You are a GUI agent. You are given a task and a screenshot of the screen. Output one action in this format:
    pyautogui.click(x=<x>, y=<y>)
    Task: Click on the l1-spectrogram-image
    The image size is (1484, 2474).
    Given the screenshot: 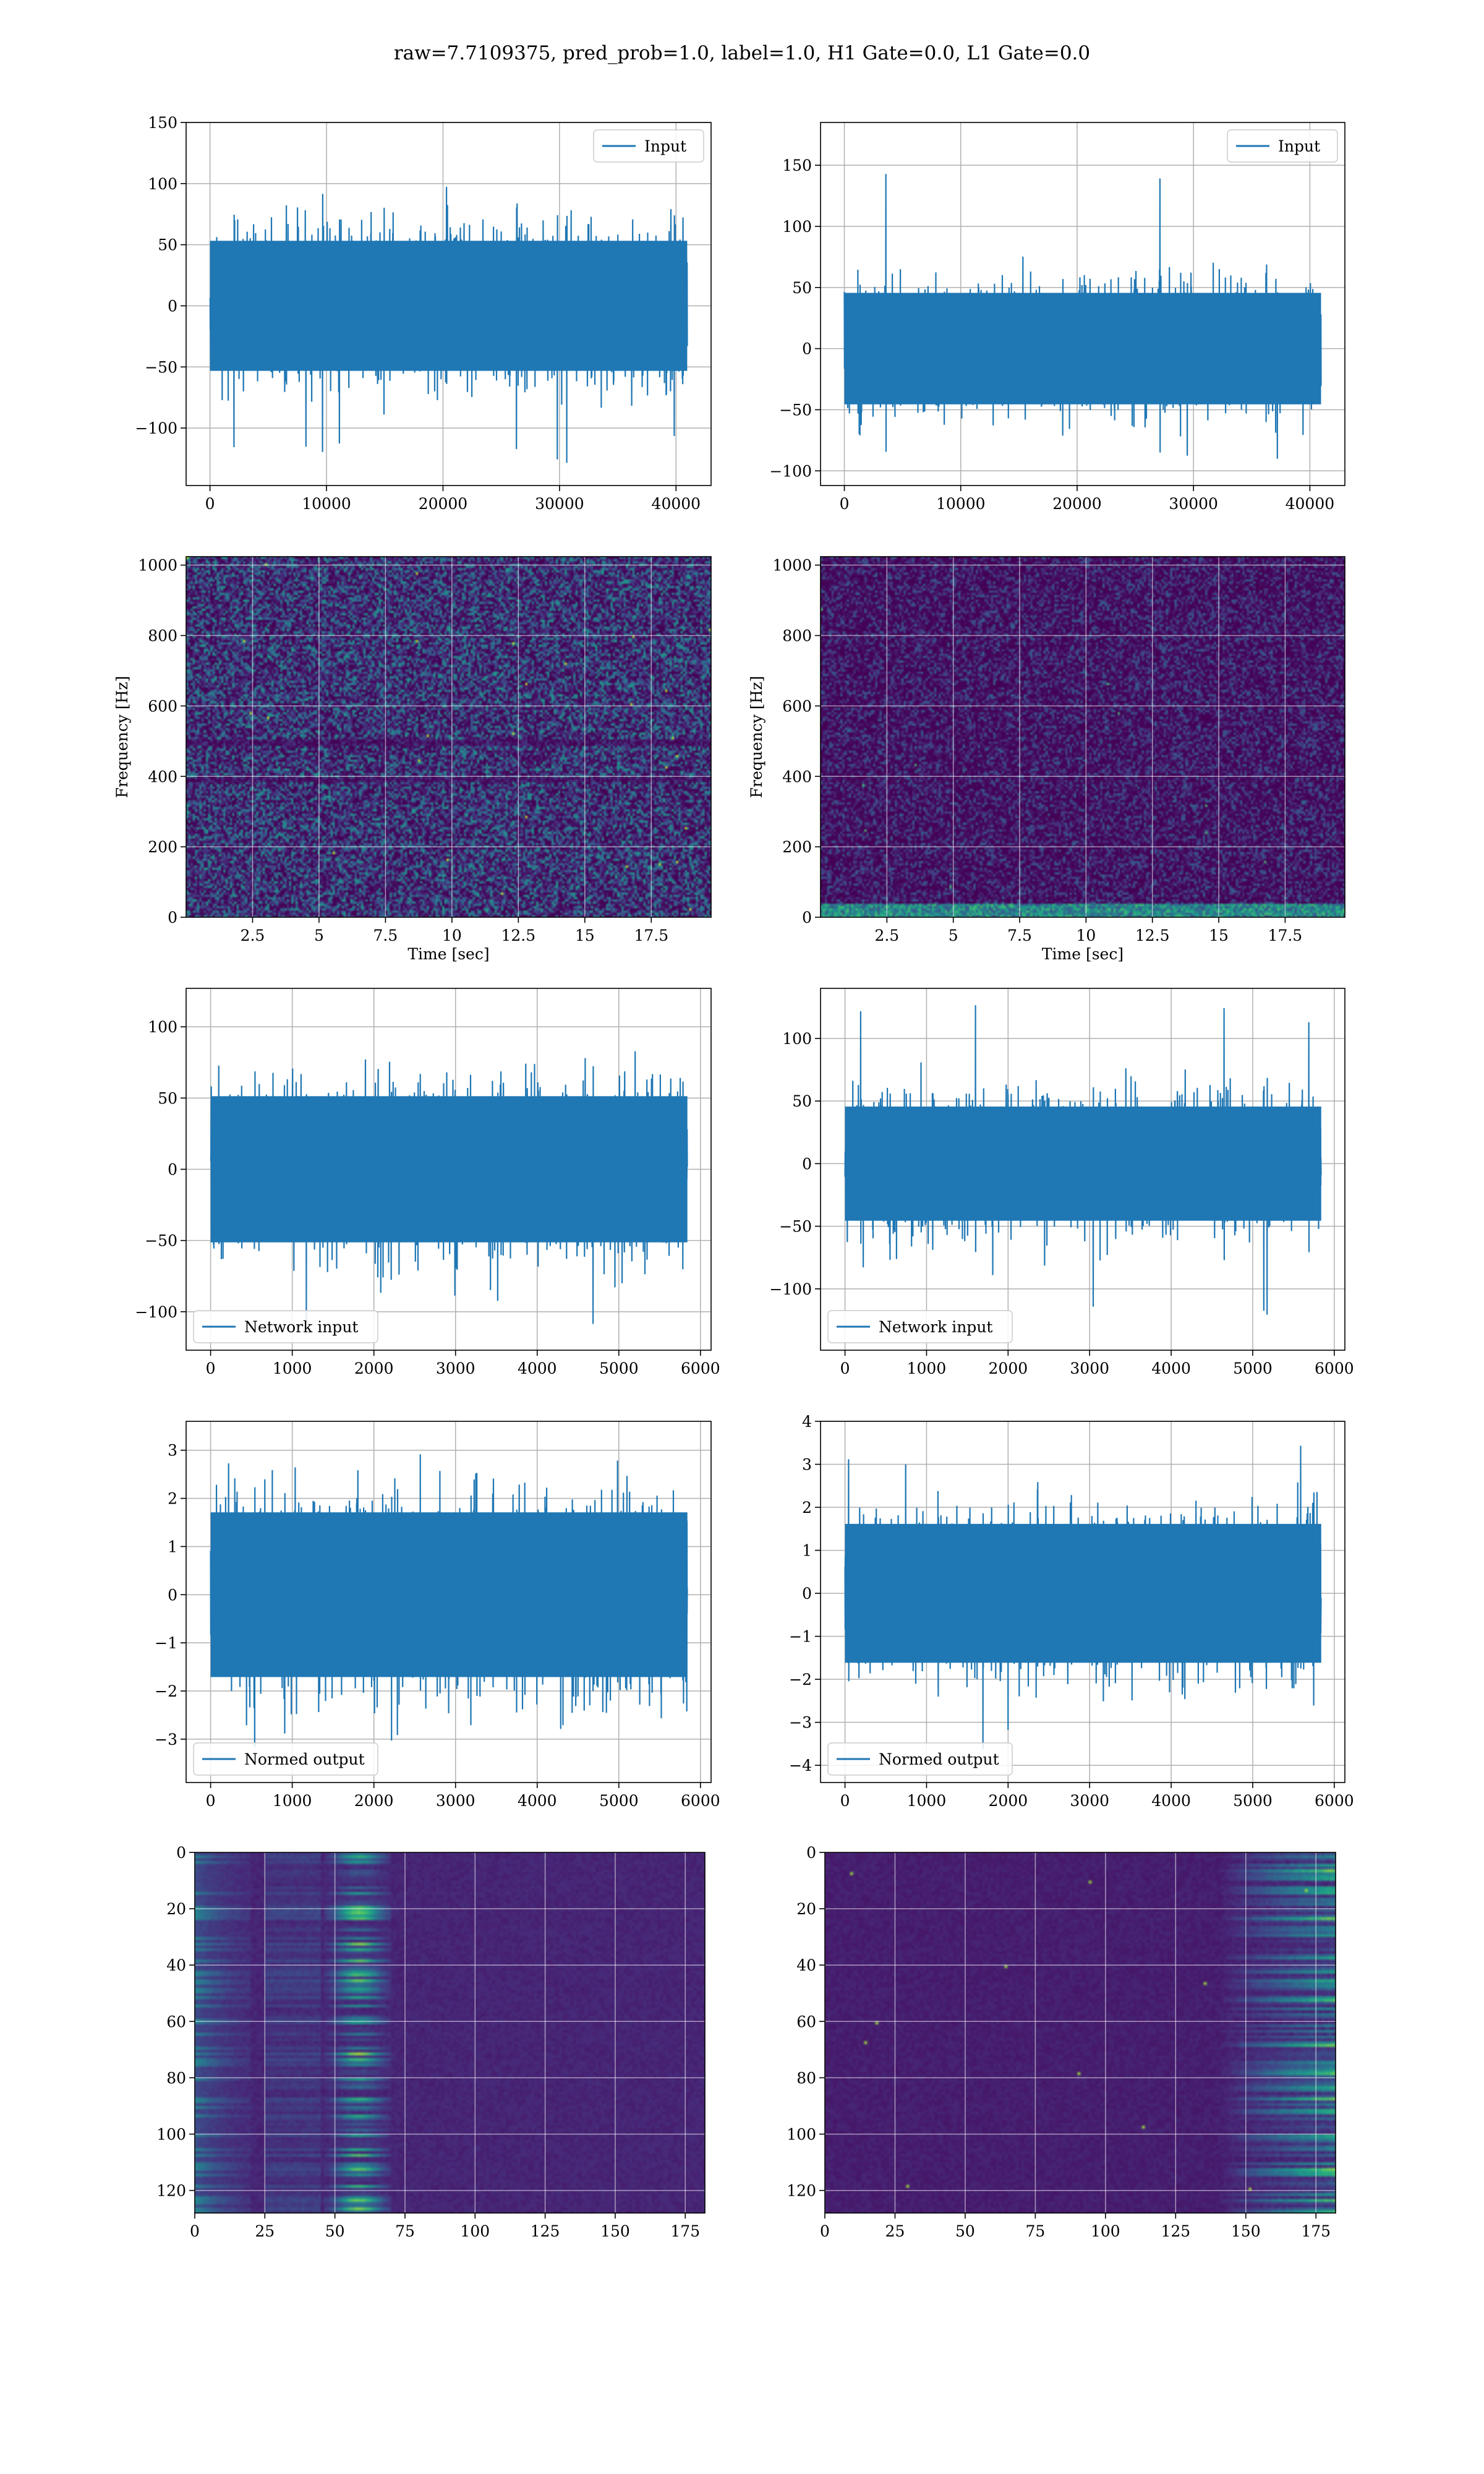 What is the action you would take?
    pyautogui.click(x=1083, y=737)
    